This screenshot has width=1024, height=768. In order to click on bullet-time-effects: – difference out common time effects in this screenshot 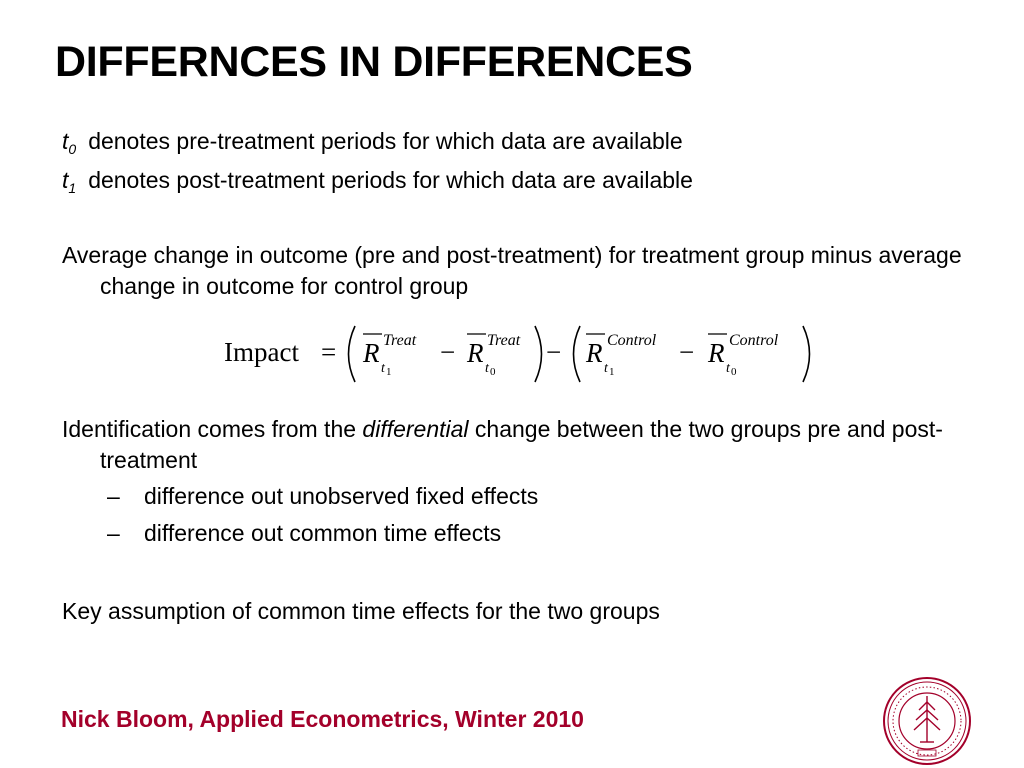, I will do `click(304, 533)`.